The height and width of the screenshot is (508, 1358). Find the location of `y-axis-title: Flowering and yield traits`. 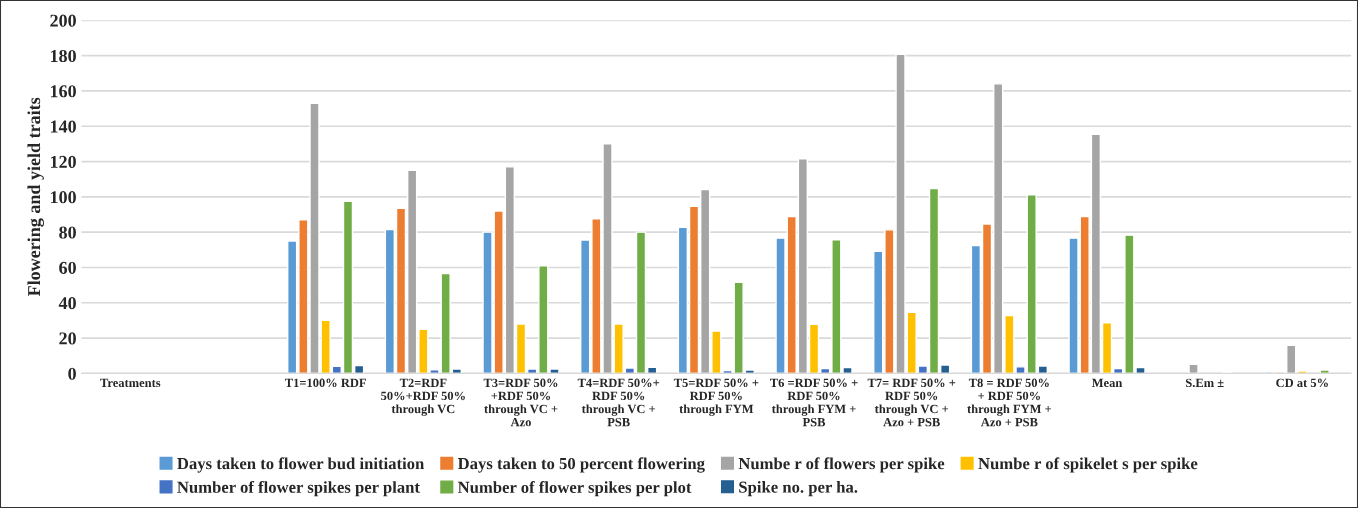

y-axis-title: Flowering and yield traits is located at coordinates (35, 197).